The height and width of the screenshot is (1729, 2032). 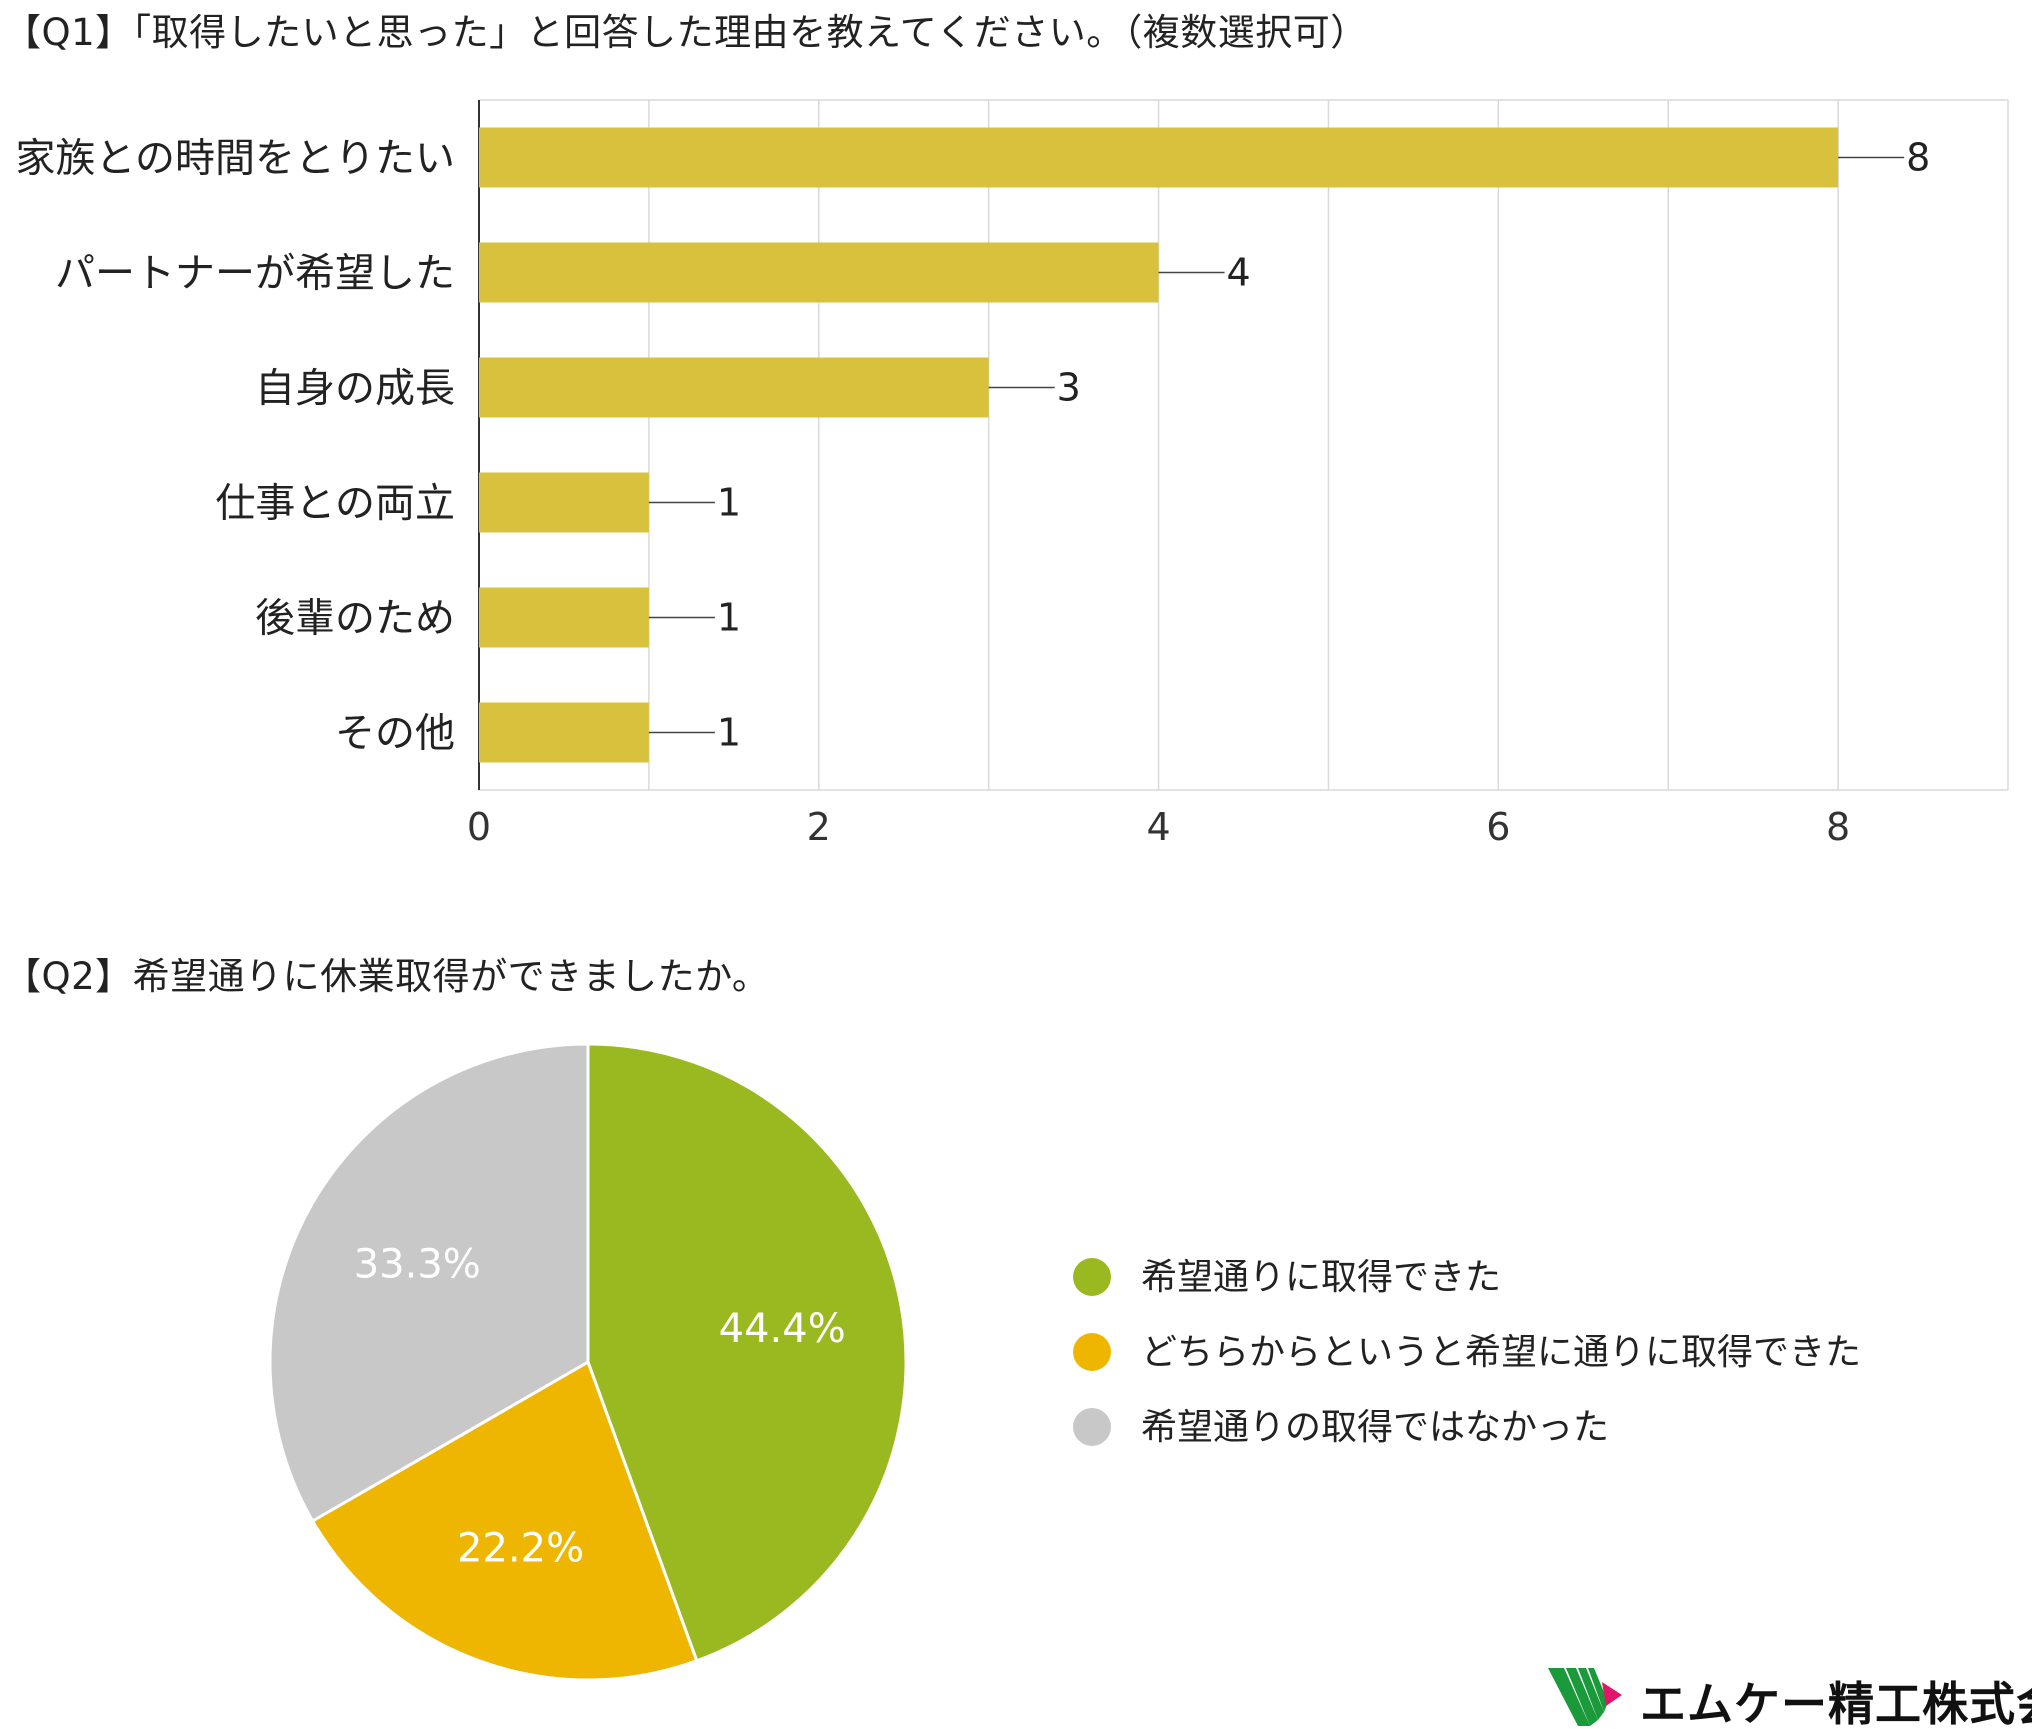 I want to click on logo-mark-icon, so click(x=1585, y=1697).